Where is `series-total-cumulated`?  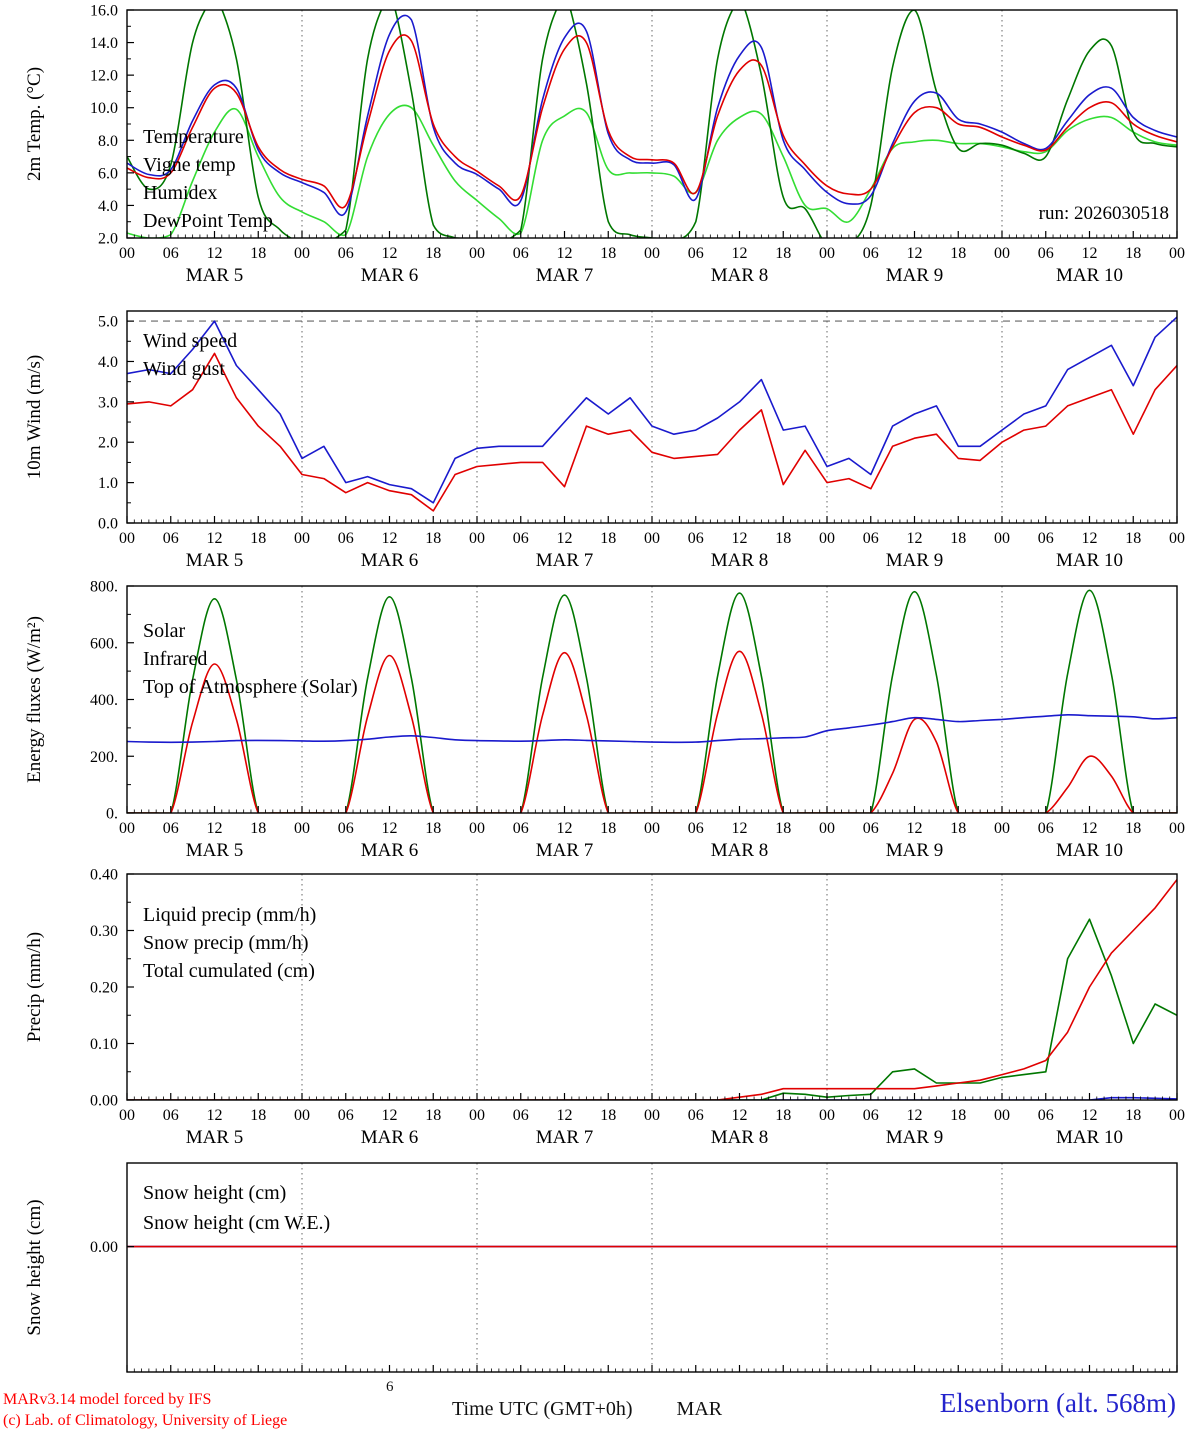
series-total-cumulated is located at coordinates (652, 989).